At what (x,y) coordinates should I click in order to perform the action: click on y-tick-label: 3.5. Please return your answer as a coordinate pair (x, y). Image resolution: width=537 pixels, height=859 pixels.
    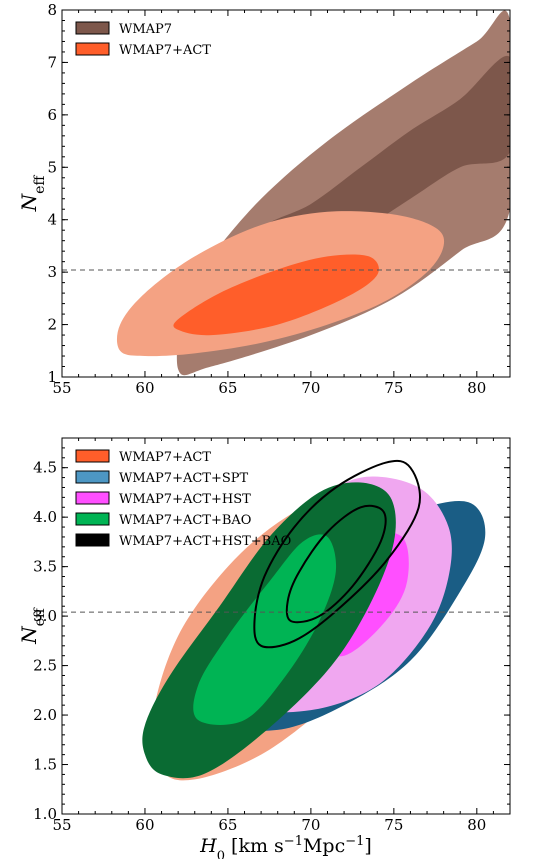
    Looking at the image, I should click on (45, 567).